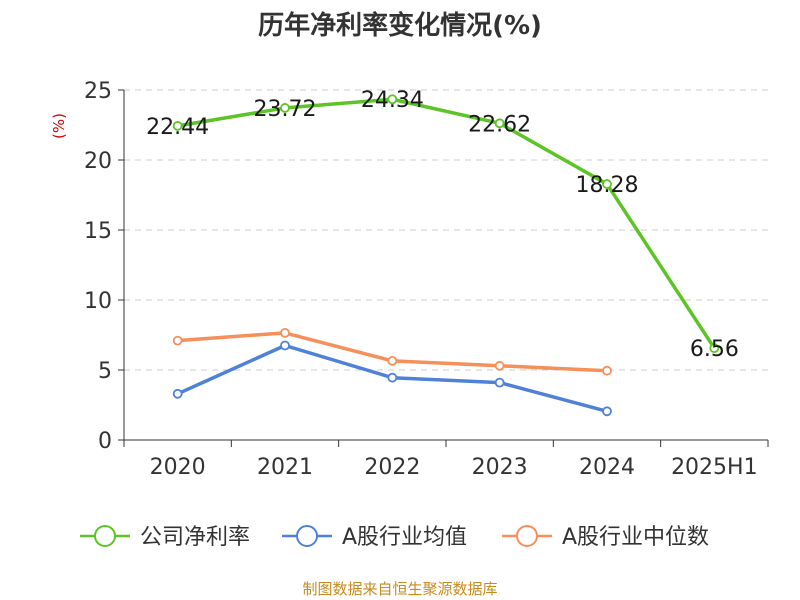 Image resolution: width=800 pixels, height=600 pixels. I want to click on y-axis-unit: (%), so click(59, 126).